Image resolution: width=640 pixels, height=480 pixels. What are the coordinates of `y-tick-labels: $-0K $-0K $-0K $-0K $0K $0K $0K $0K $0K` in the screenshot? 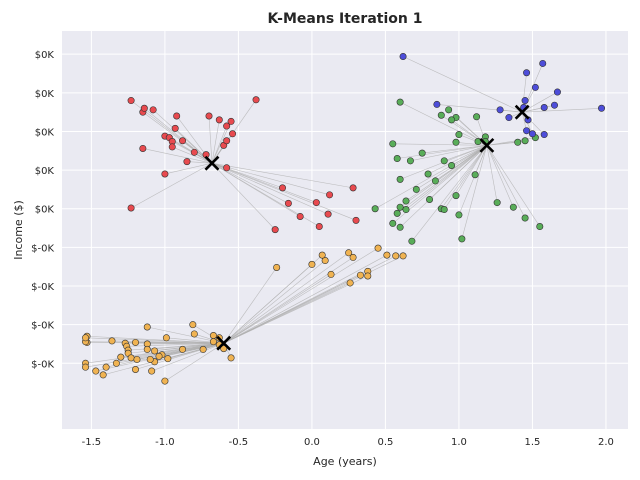 It's located at (42, 210).